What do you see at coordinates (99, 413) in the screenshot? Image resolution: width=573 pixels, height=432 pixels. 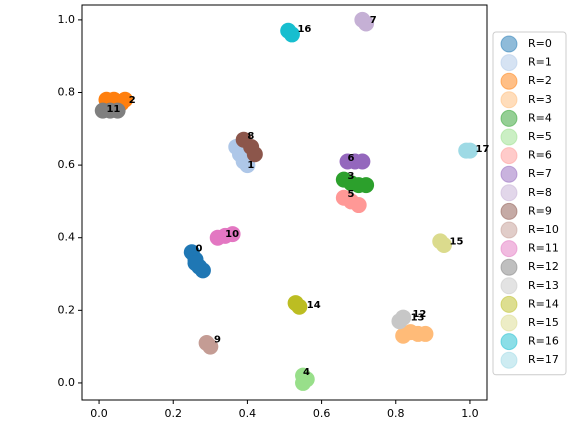 I see `x-tick-label: 0.0` at bounding box center [99, 413].